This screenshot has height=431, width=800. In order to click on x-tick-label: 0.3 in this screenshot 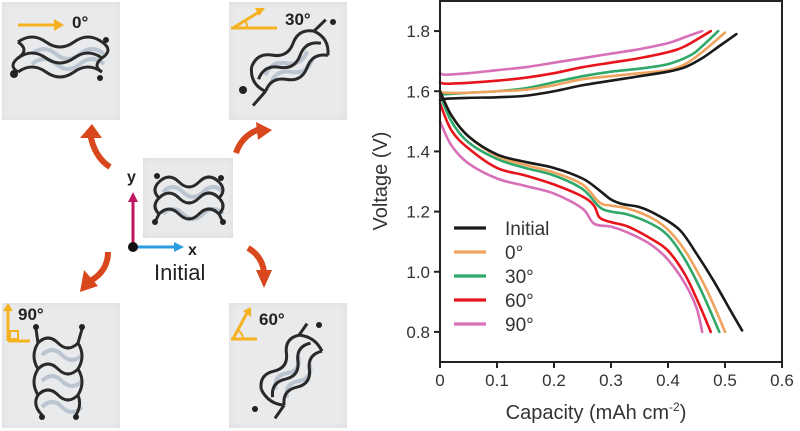, I will do `click(611, 380)`.